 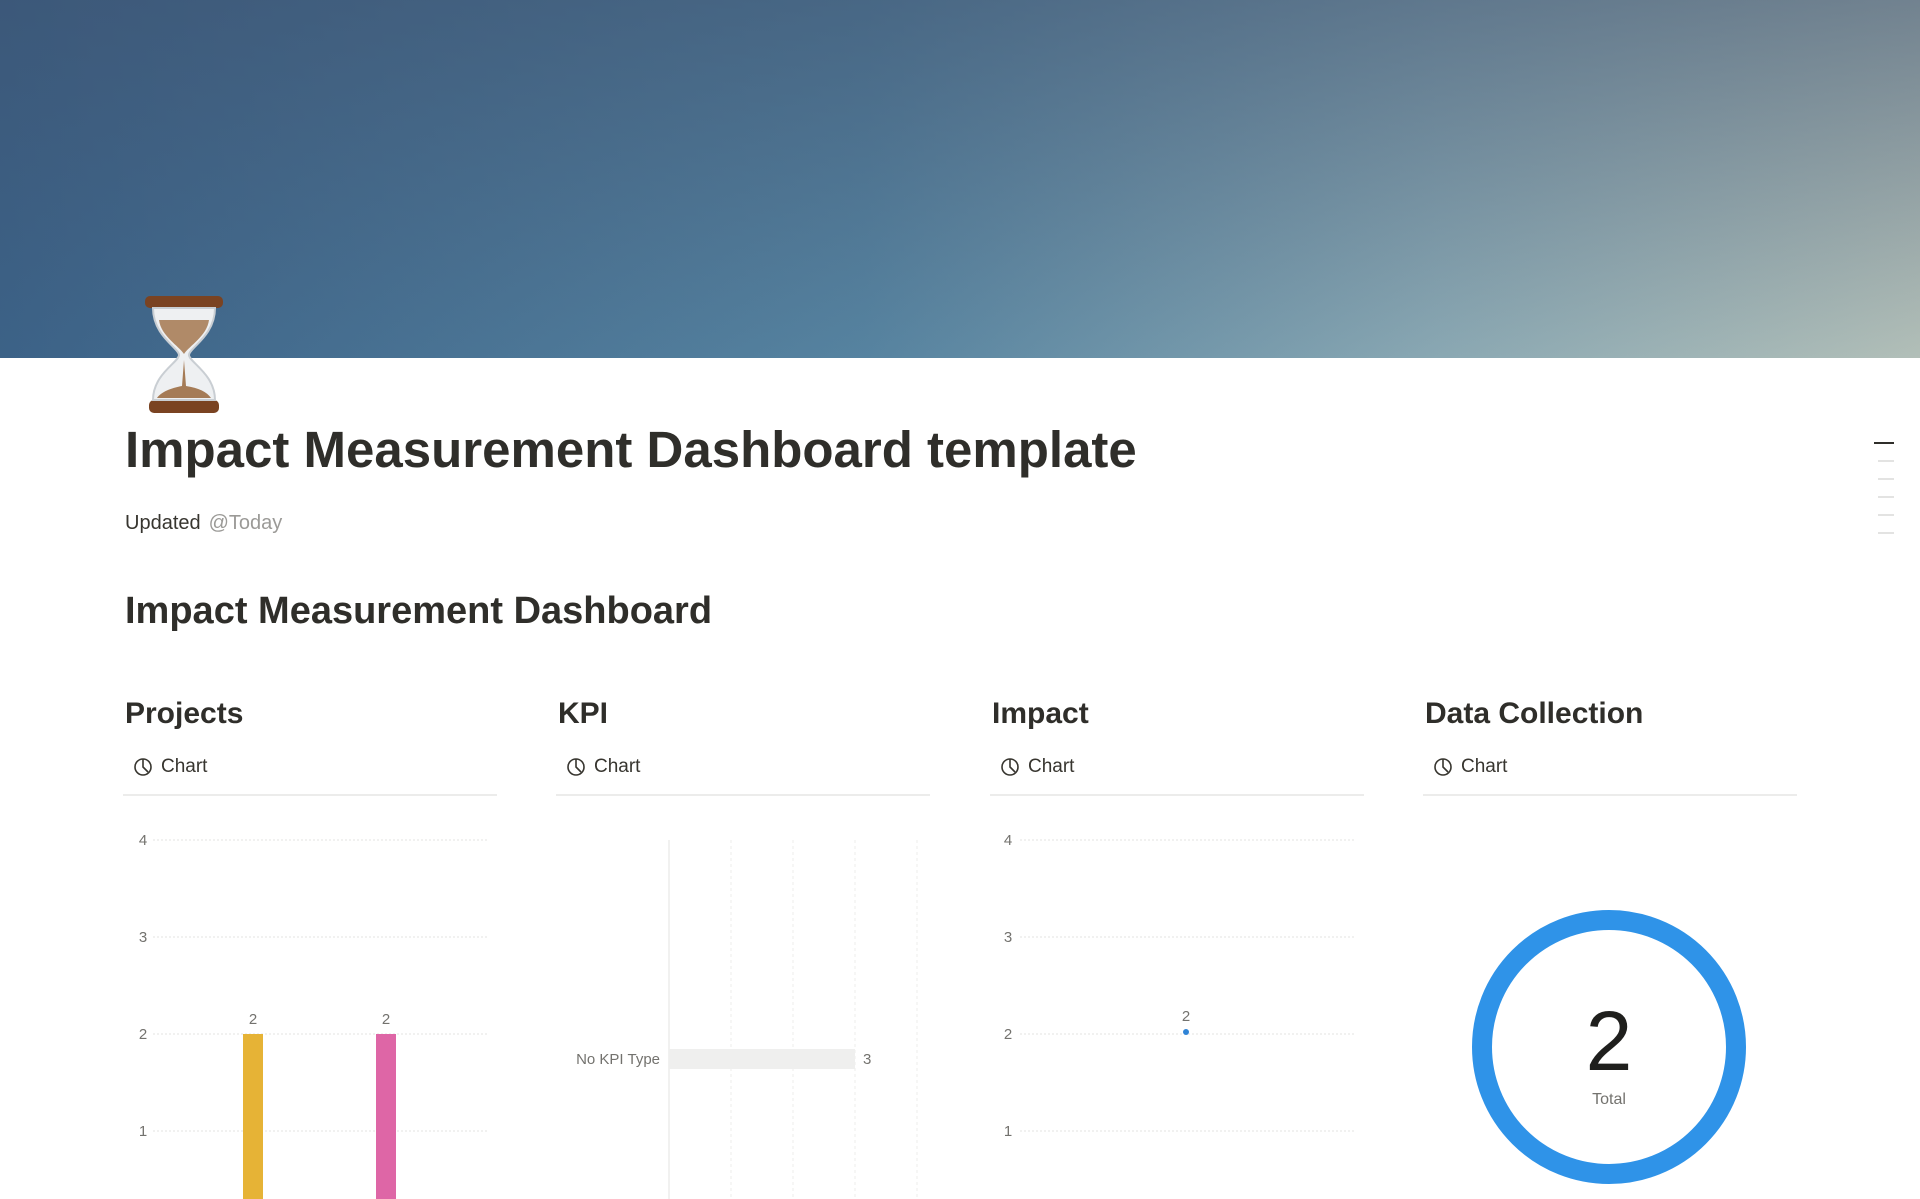 I want to click on category-label: No KPI Type, so click(x=618, y=1059).